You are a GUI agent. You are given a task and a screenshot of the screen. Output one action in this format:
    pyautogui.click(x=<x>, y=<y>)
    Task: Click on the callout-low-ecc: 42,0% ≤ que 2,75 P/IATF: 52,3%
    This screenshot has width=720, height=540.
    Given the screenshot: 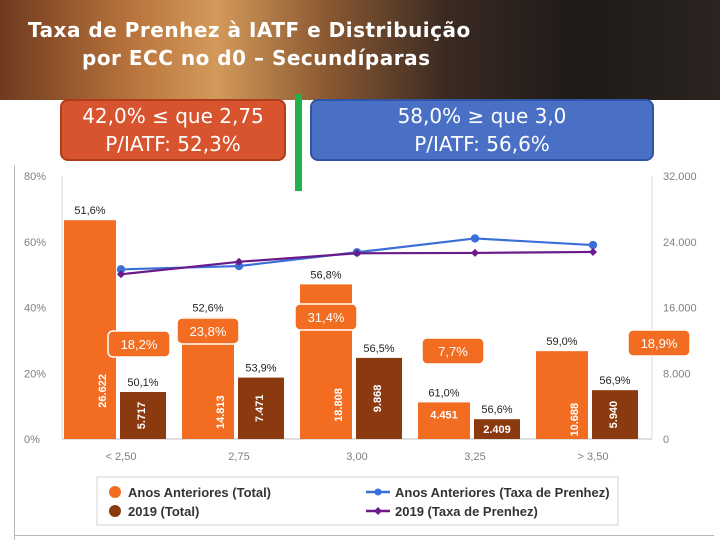 What is the action you would take?
    pyautogui.click(x=173, y=130)
    